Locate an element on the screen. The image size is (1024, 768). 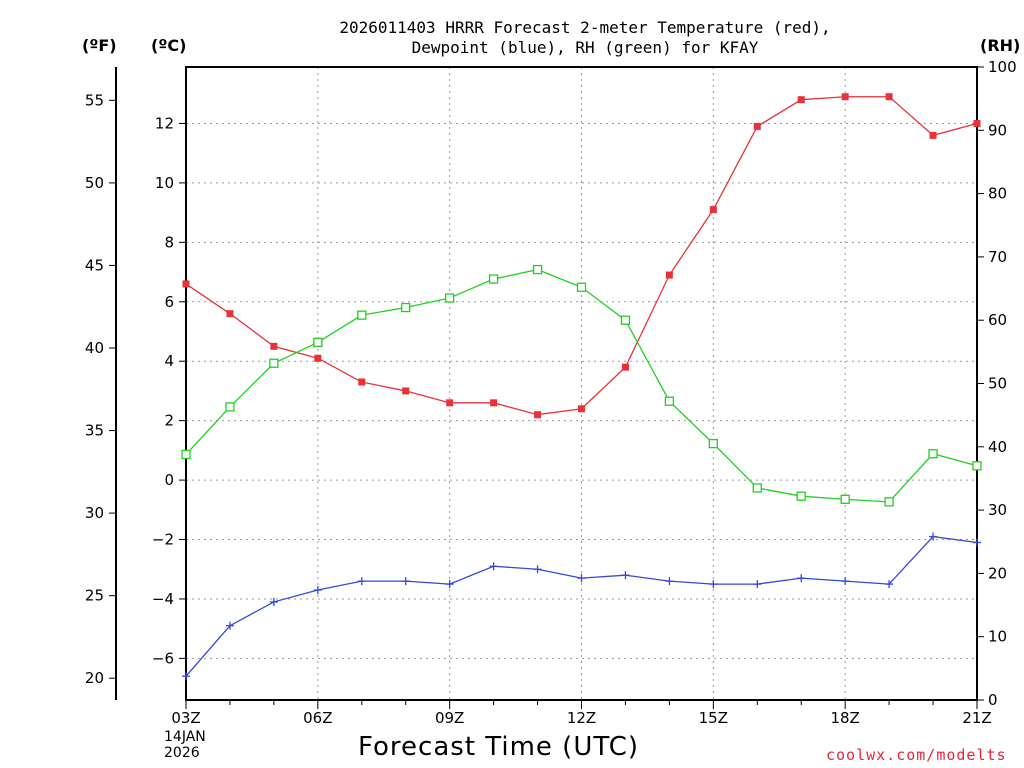
date-label: 14JAN is located at coordinates (185, 737).